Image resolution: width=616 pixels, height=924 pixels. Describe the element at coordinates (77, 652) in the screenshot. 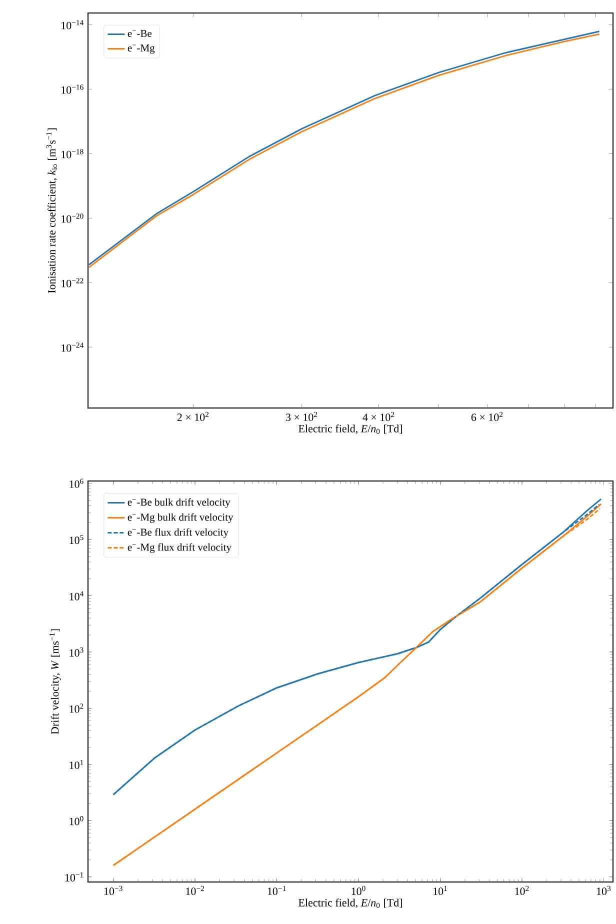

I see `y-tick-label: 10$^{3}$` at that location.